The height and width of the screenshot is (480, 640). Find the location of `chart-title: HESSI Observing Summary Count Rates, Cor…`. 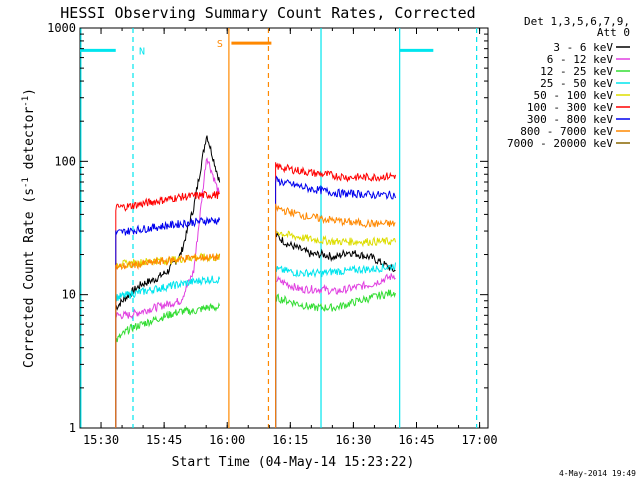

chart-title: HESSI Observing Summary Count Rates, Cor… is located at coordinates (267, 13).